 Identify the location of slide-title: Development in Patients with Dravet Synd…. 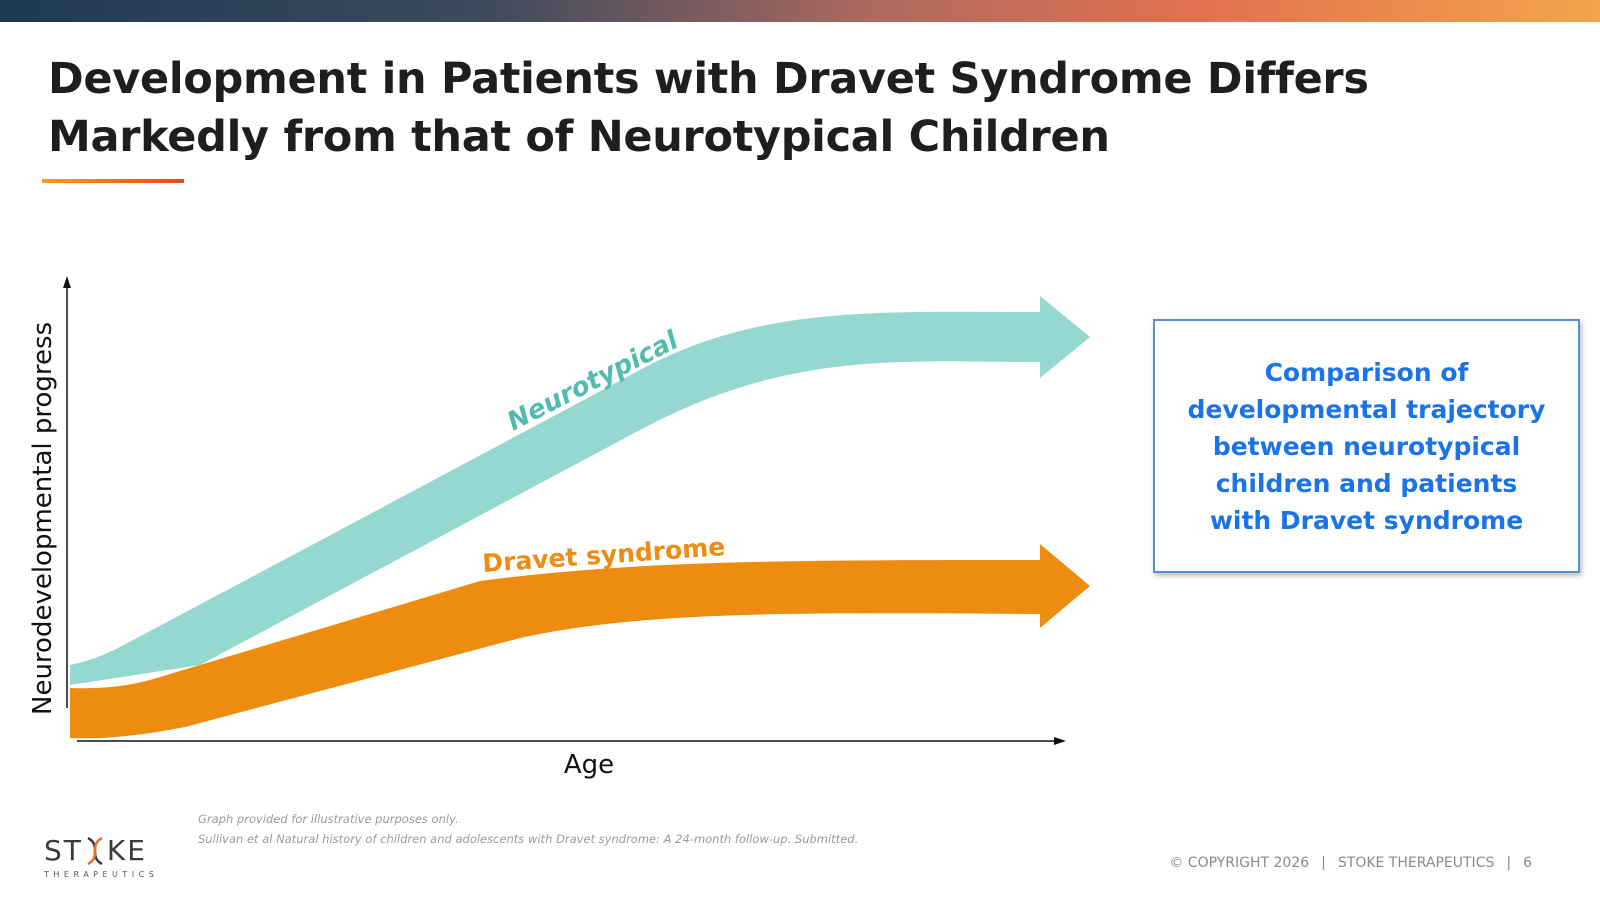
(773, 108).